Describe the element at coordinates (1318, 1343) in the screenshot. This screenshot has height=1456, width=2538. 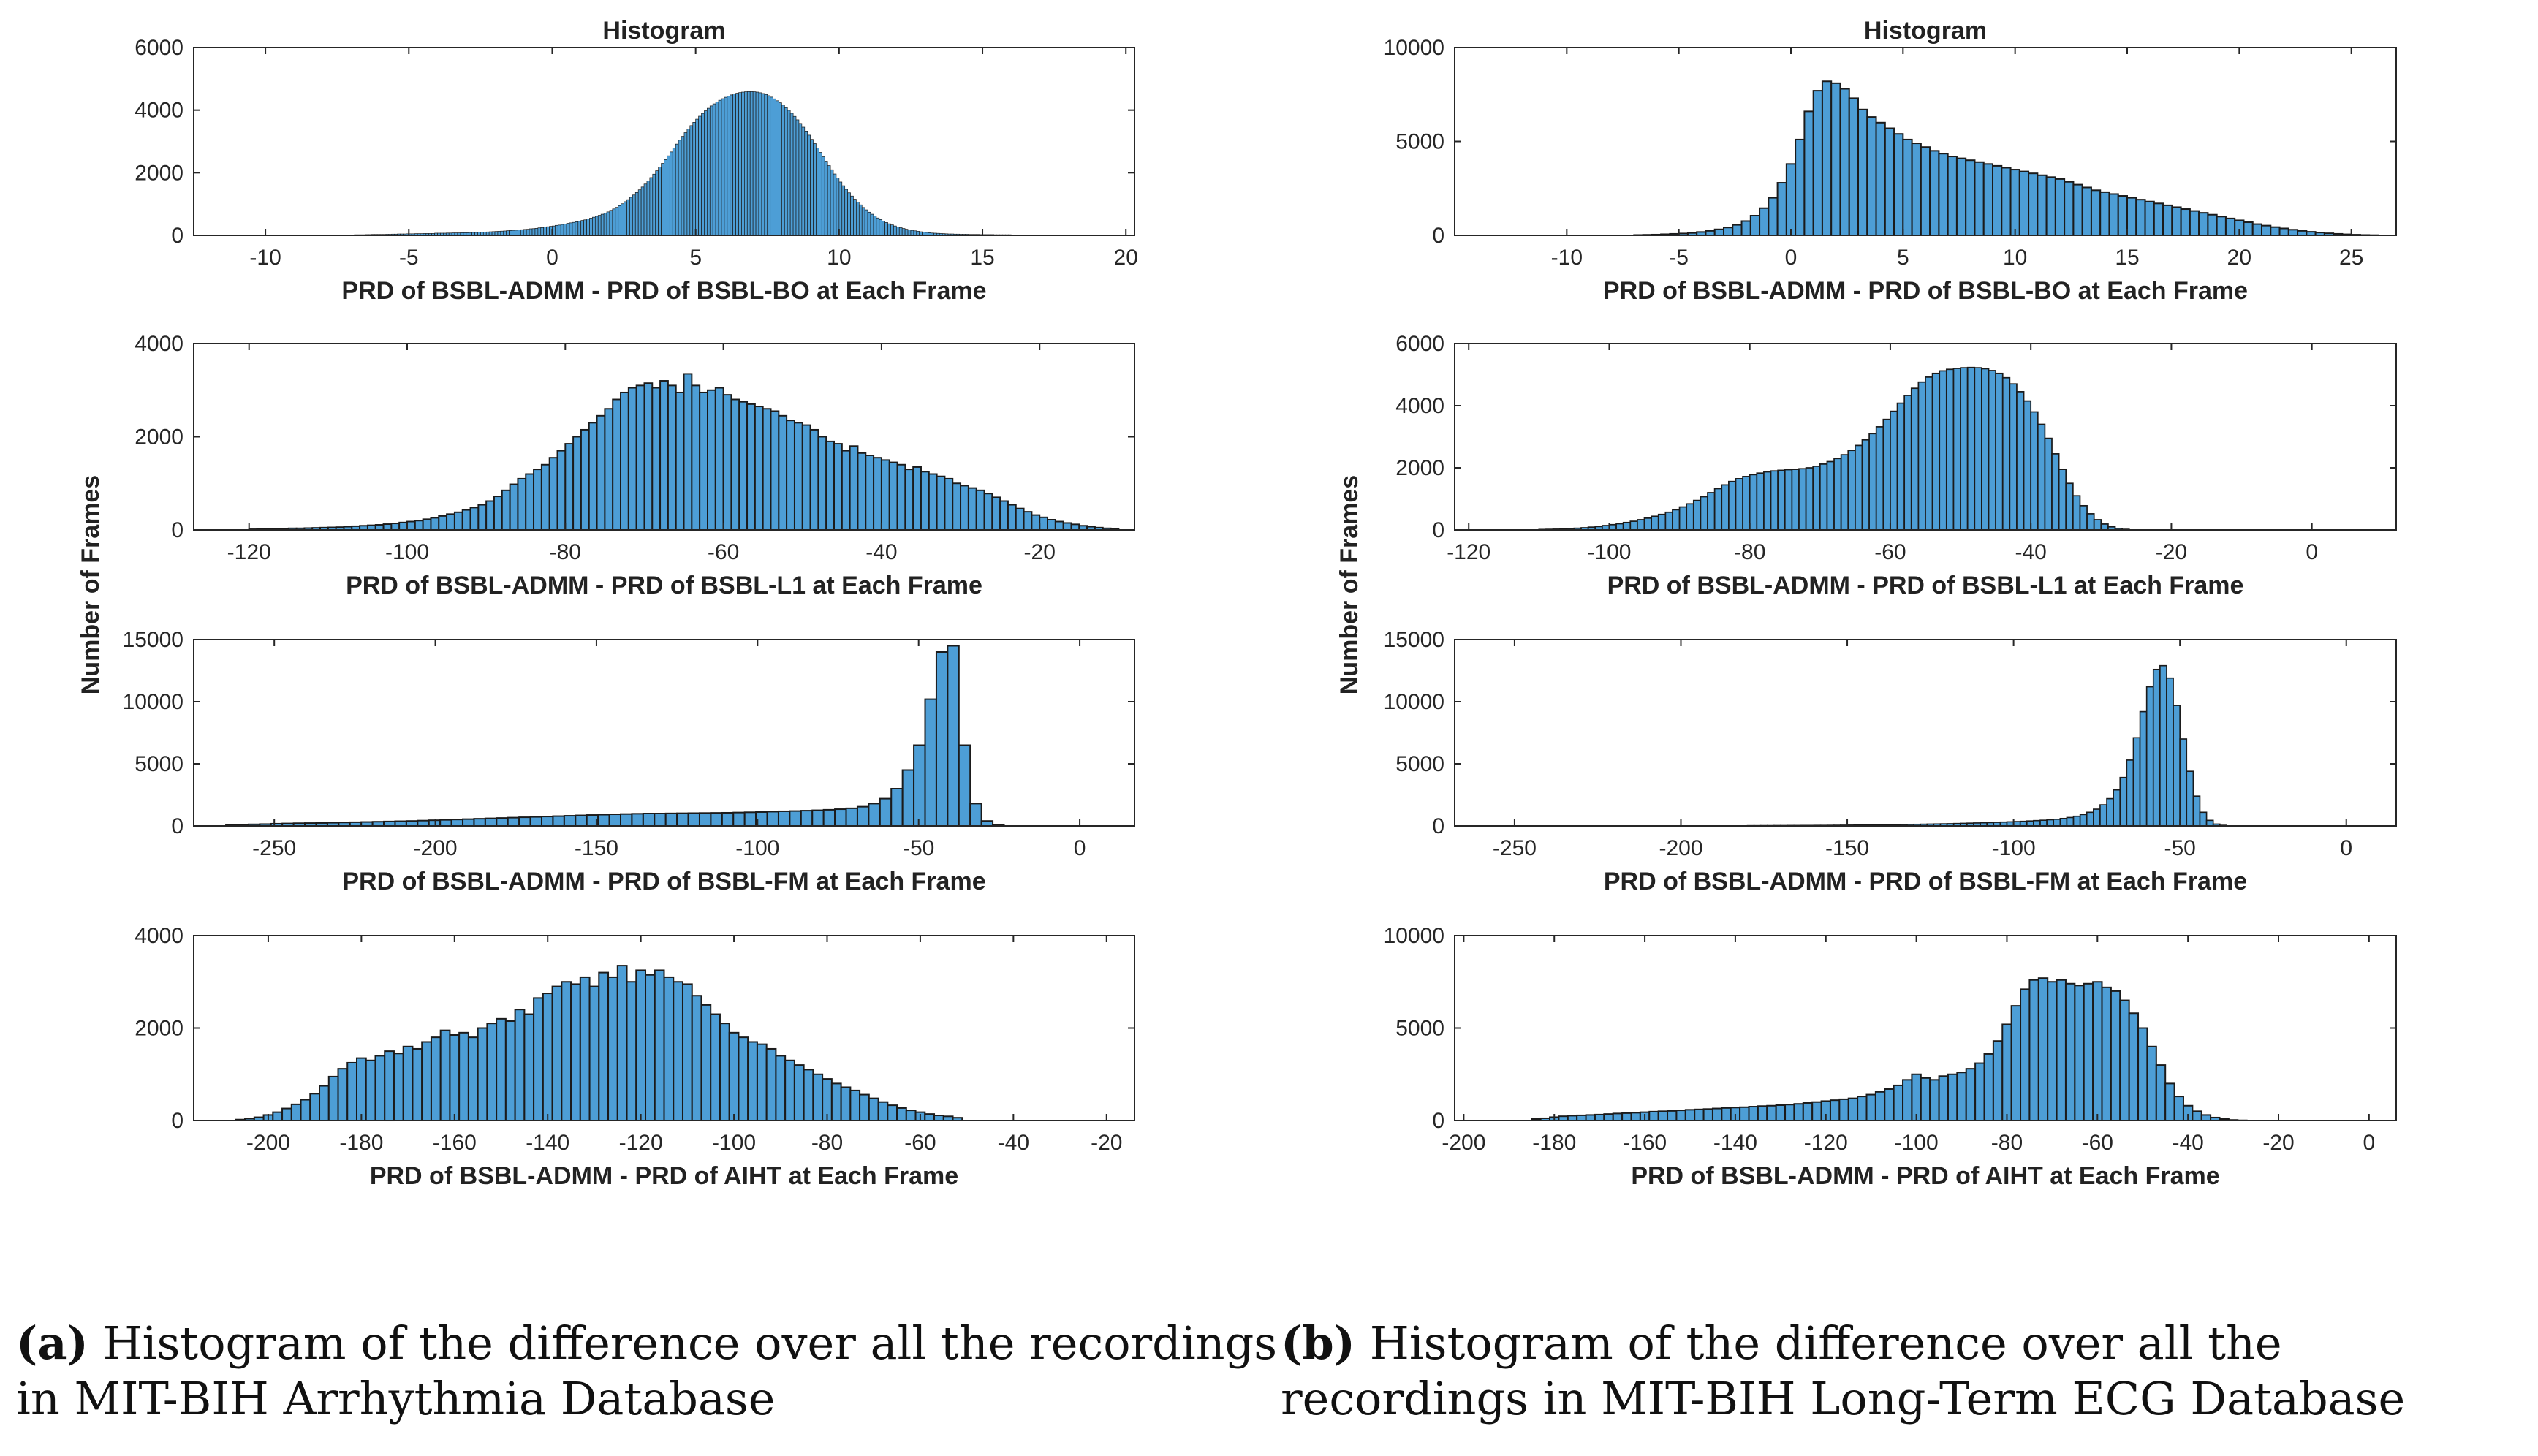
I see `caption-b-label: (b)` at that location.